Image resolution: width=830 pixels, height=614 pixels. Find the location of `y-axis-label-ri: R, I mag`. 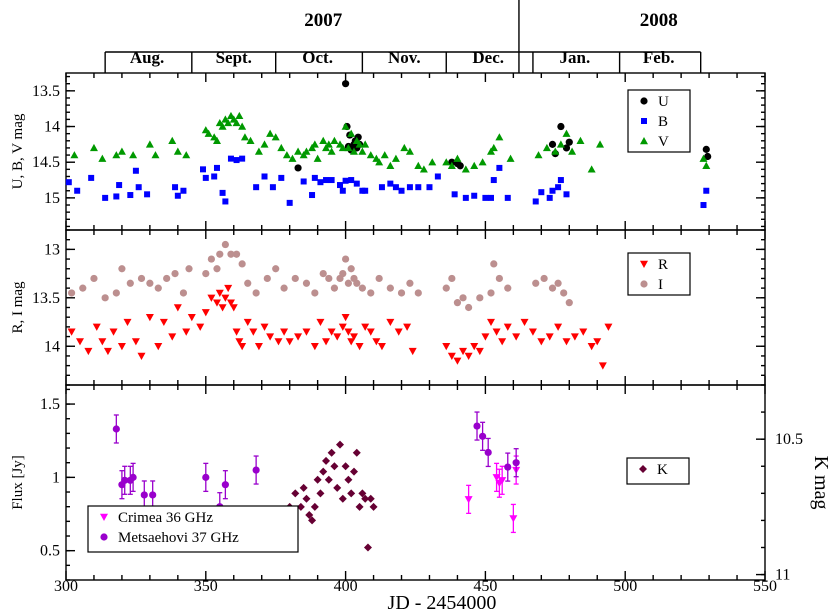

y-axis-label-ri: R, I mag is located at coordinates (18, 307).